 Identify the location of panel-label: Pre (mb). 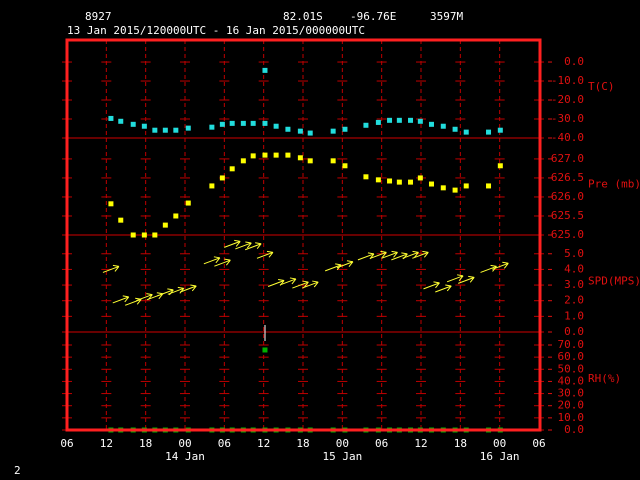
(614, 184).